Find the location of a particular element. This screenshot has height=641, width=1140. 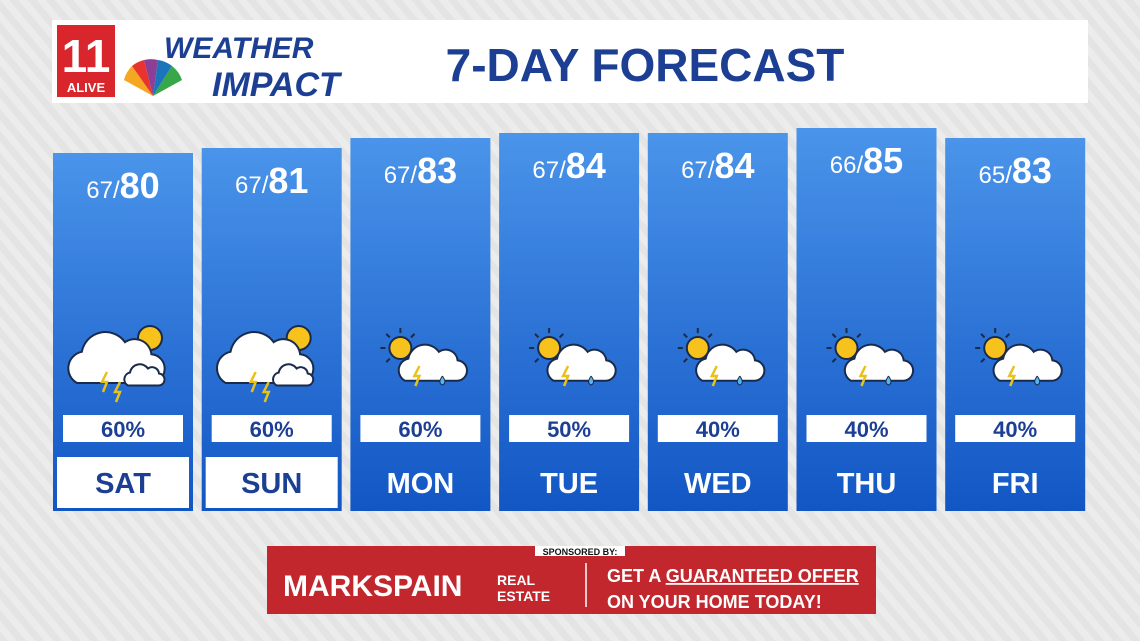

day-name: SUN is located at coordinates (271, 484).